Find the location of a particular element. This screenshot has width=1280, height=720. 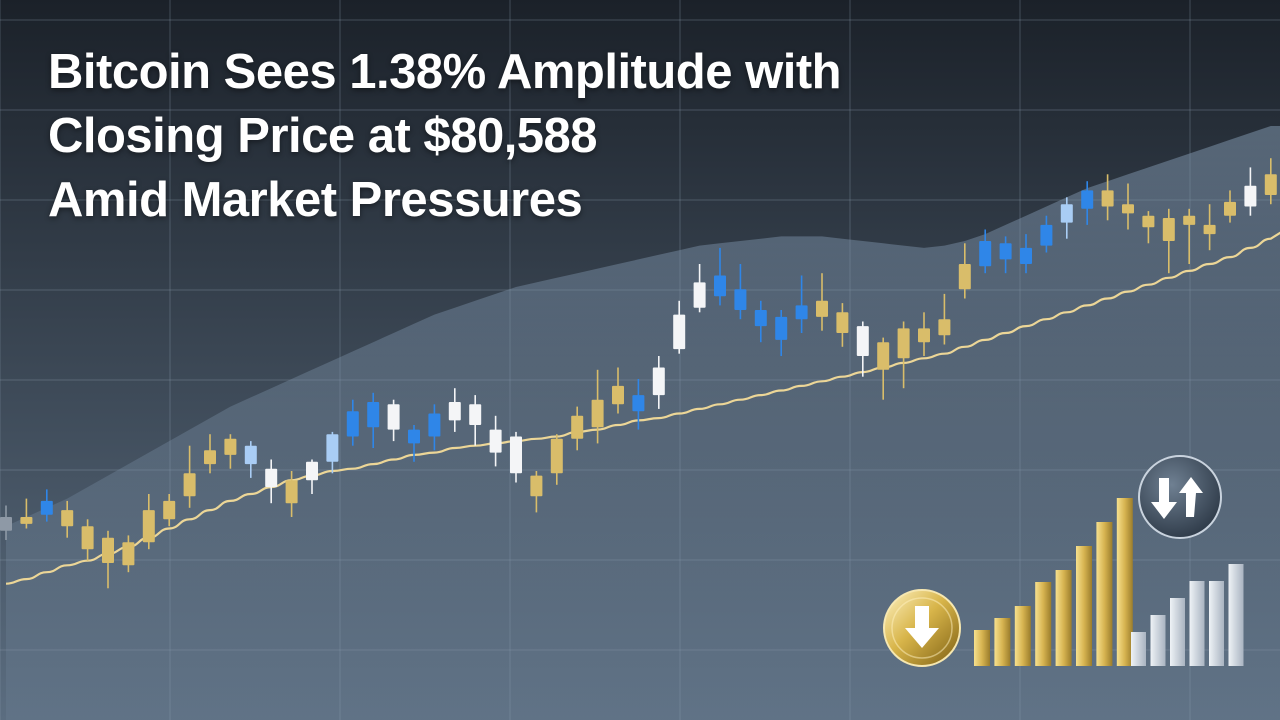

volume-bars-gold is located at coordinates (1053, 582).